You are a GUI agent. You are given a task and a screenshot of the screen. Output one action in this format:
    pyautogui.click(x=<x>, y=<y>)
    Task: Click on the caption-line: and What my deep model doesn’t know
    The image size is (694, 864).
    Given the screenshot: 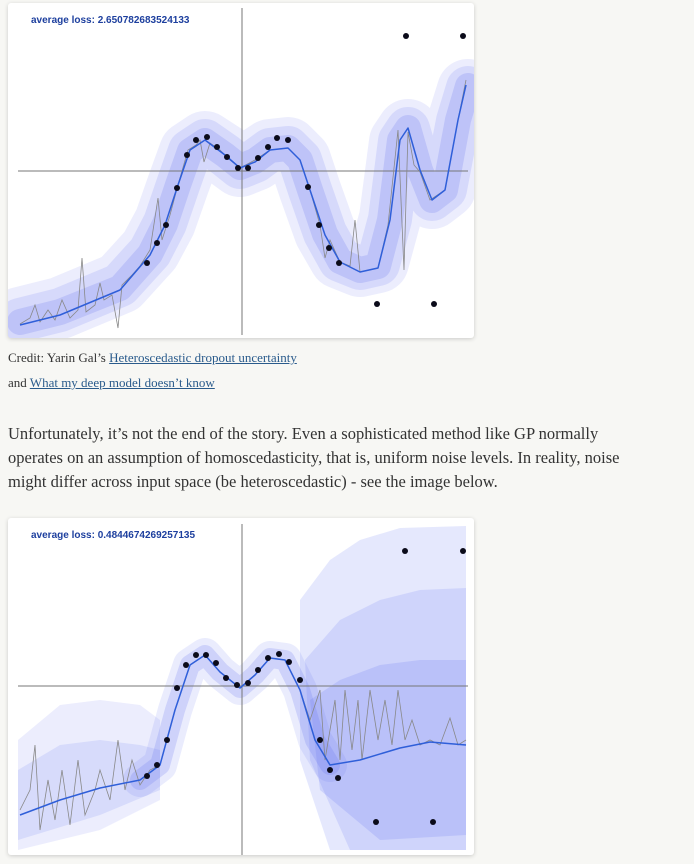 What is the action you would take?
    pyautogui.click(x=111, y=383)
    